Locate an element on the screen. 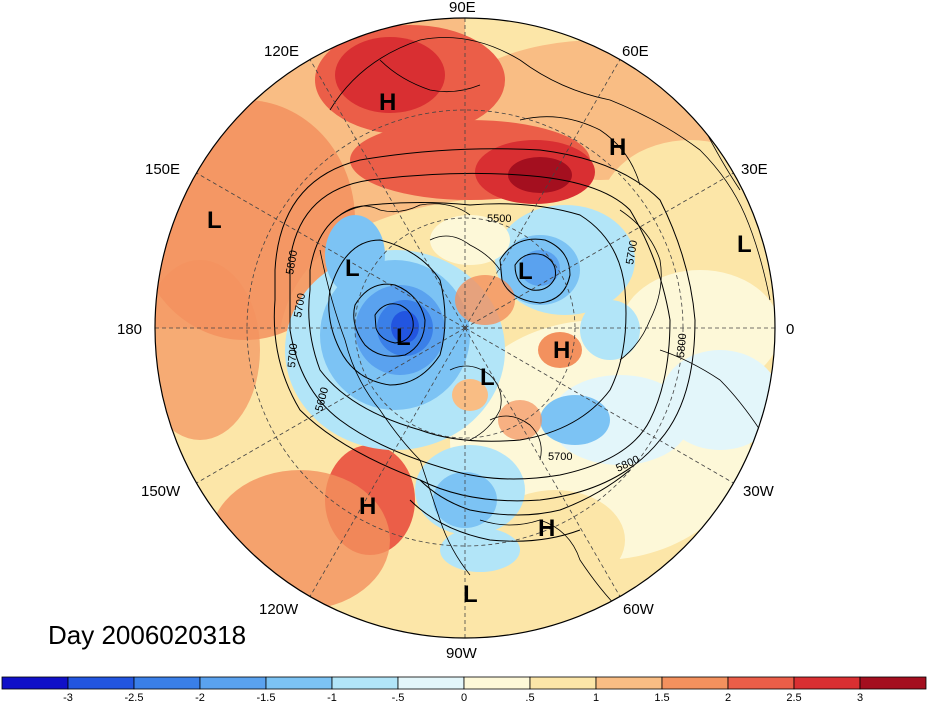  colorbar-tick-label: 1 is located at coordinates (596, 697).